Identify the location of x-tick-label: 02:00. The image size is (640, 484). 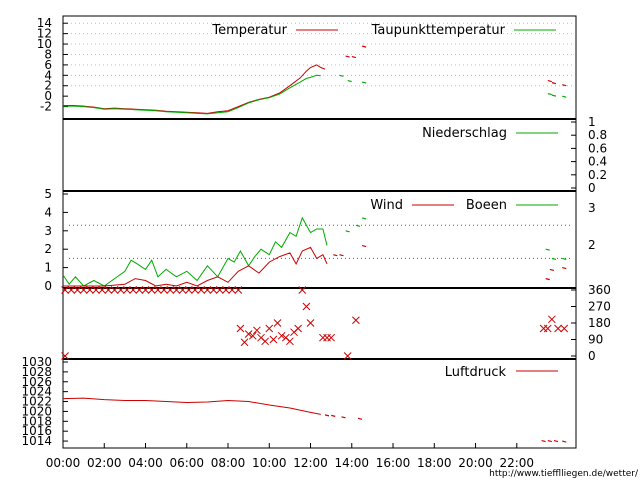
(104, 463).